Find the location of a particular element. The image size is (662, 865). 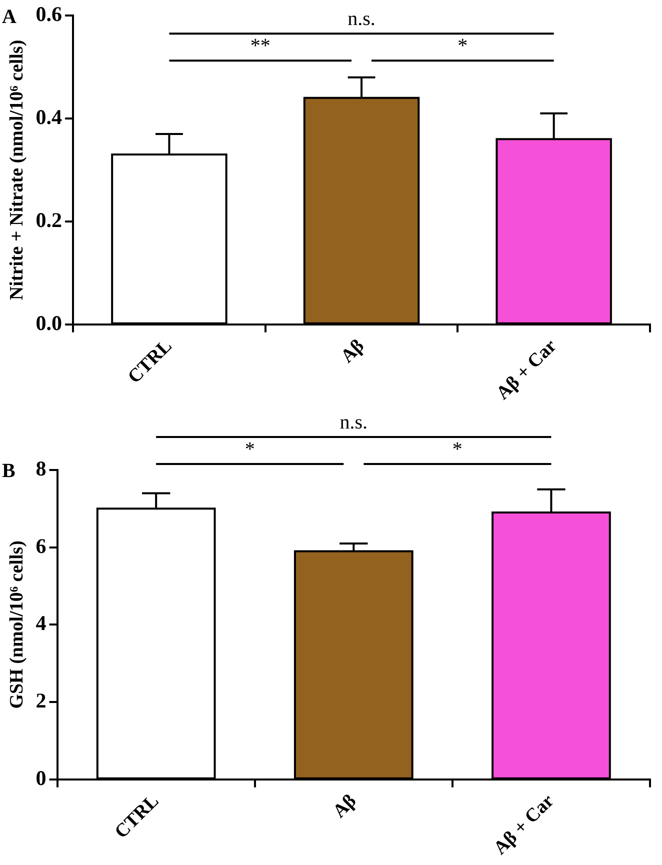

y-tick-label: 8 is located at coordinates (41, 468).